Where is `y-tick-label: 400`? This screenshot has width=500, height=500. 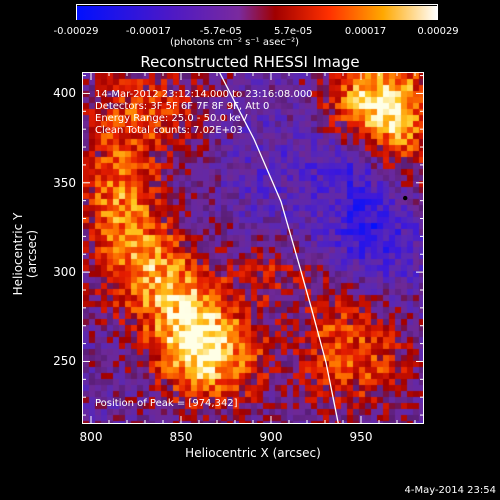
y-tick-label: 400 is located at coordinates (64, 93).